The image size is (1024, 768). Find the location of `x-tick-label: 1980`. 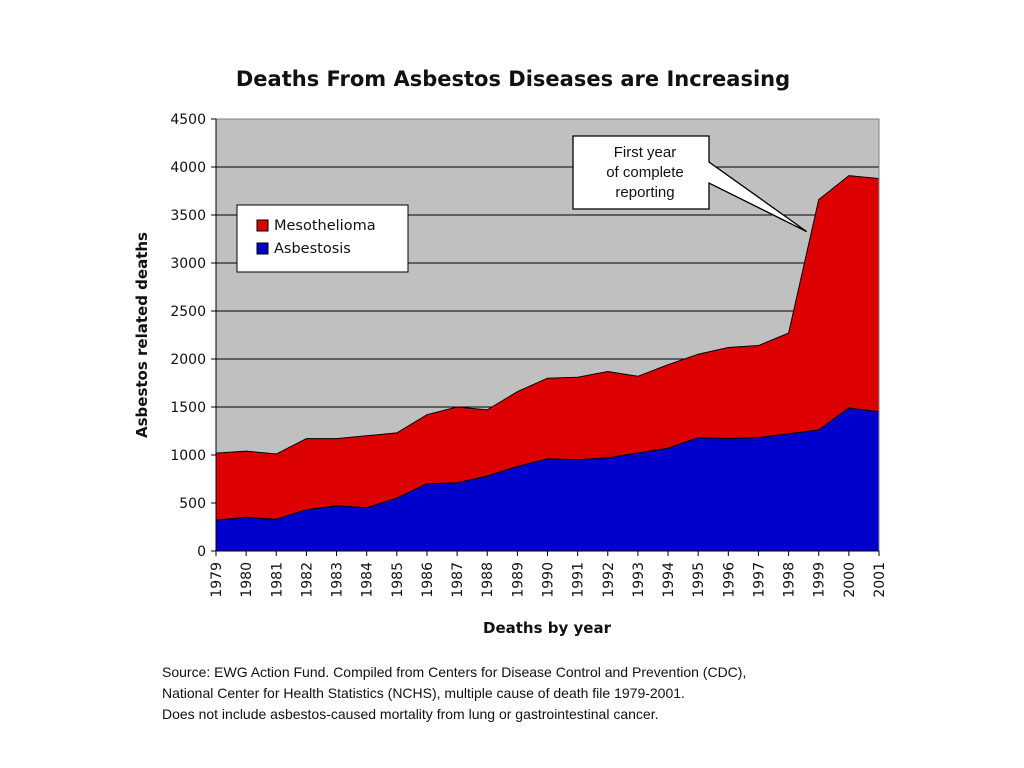

x-tick-label: 1980 is located at coordinates (247, 580).